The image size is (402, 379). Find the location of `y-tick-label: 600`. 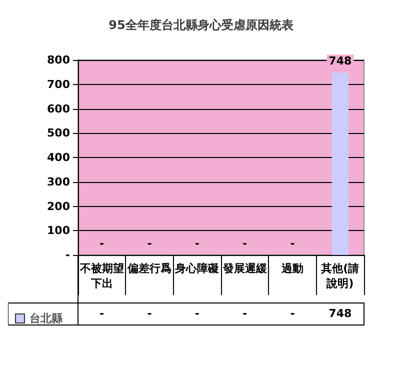

y-tick-label: 600 is located at coordinates (58, 109).